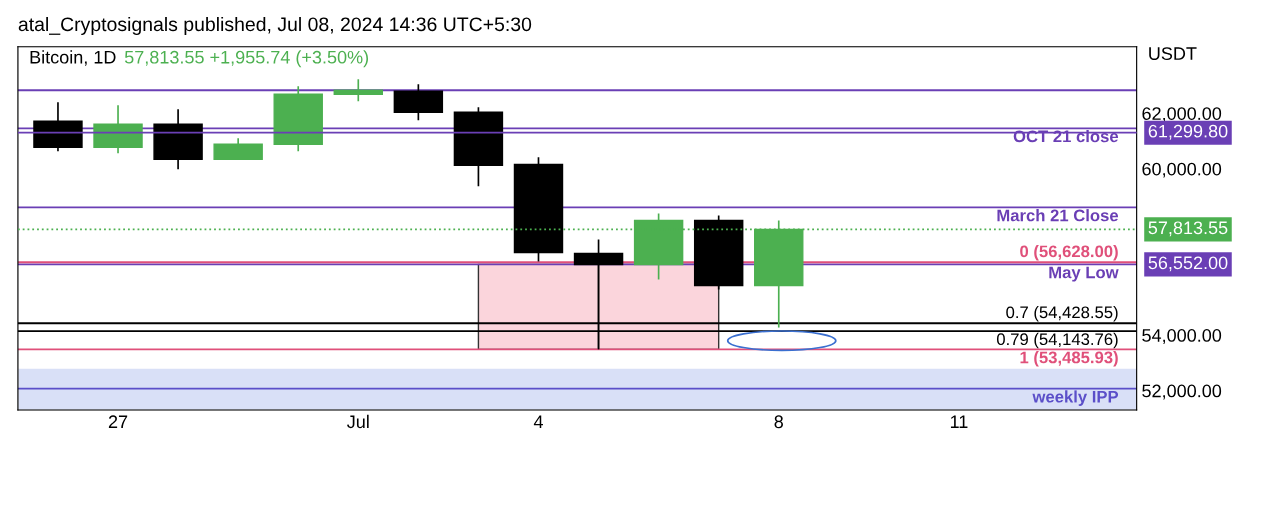 The image size is (1280, 519). Describe the element at coordinates (1084, 274) in the screenshot. I see `ref-line-label: May Low` at that location.